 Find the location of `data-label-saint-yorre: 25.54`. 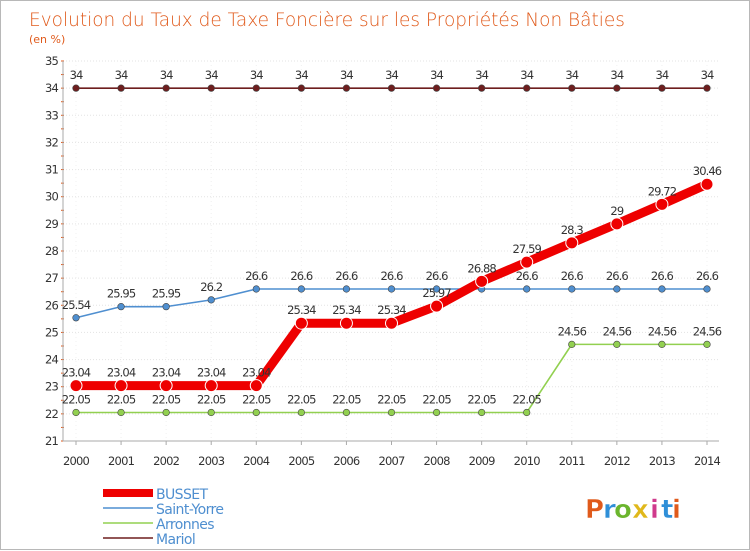

data-label-saint-yorre: 25.54 is located at coordinates (76, 305).